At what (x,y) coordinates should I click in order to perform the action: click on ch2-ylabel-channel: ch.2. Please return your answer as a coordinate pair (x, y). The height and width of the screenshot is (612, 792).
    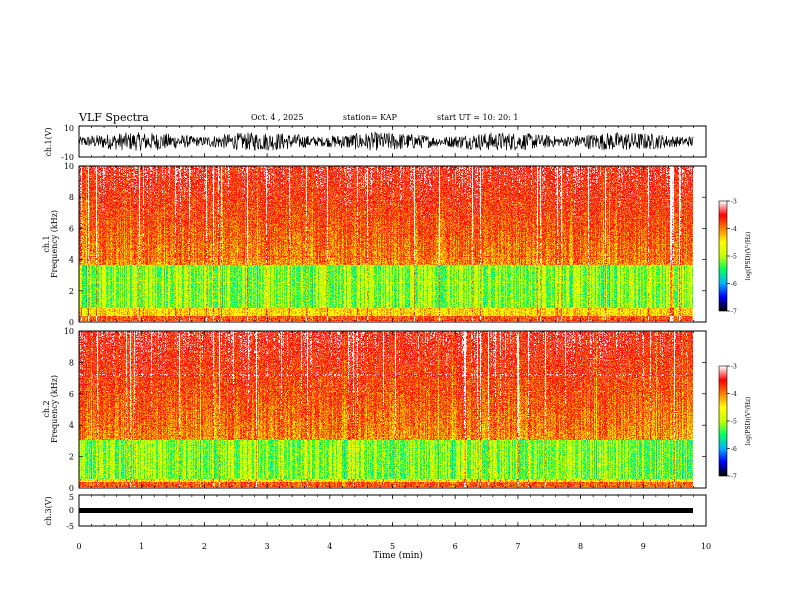
    Looking at the image, I should click on (46, 408).